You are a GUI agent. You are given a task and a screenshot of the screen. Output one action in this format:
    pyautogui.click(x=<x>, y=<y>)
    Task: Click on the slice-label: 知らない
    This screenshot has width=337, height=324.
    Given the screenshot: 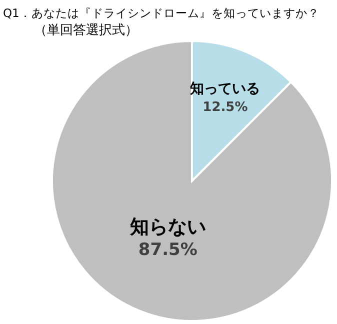 What is the action you would take?
    pyautogui.click(x=167, y=227)
    